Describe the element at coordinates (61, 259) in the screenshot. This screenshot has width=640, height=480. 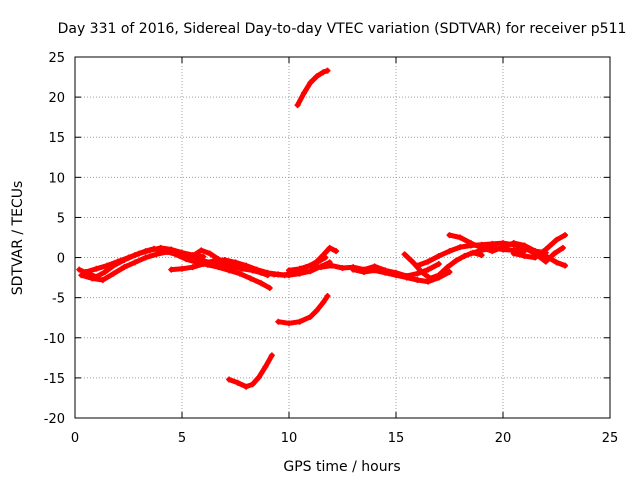
I see `y-tick-label: 0` at that location.